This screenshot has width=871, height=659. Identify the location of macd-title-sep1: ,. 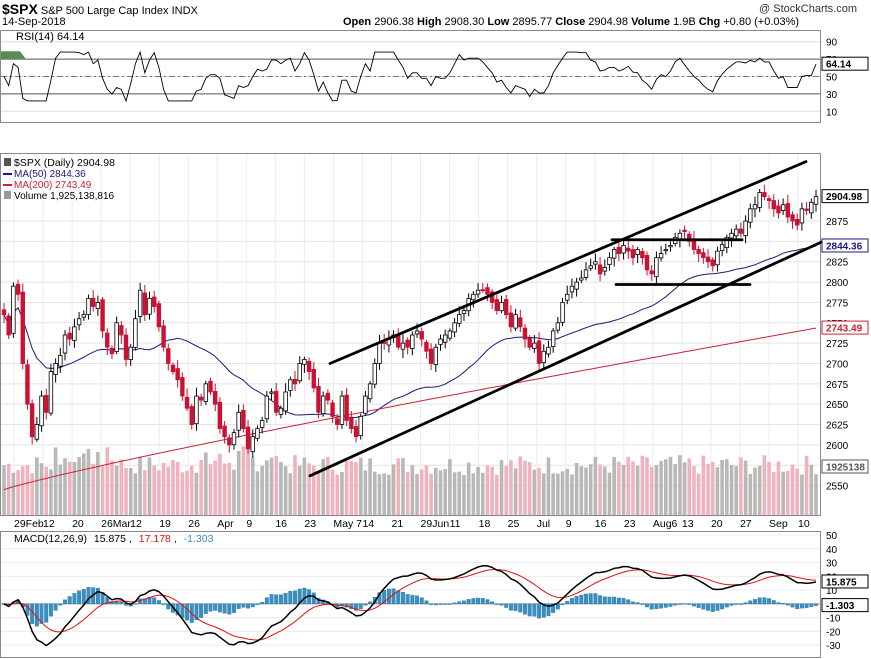
(130, 539).